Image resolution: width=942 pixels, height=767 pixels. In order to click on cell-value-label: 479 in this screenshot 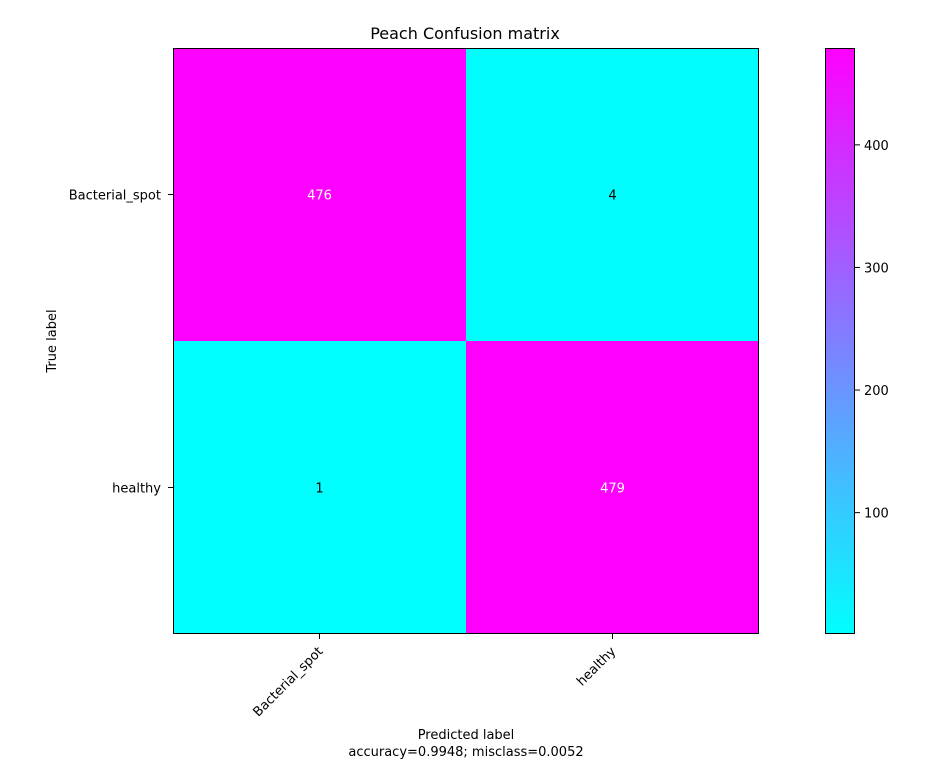, I will do `click(612, 489)`.